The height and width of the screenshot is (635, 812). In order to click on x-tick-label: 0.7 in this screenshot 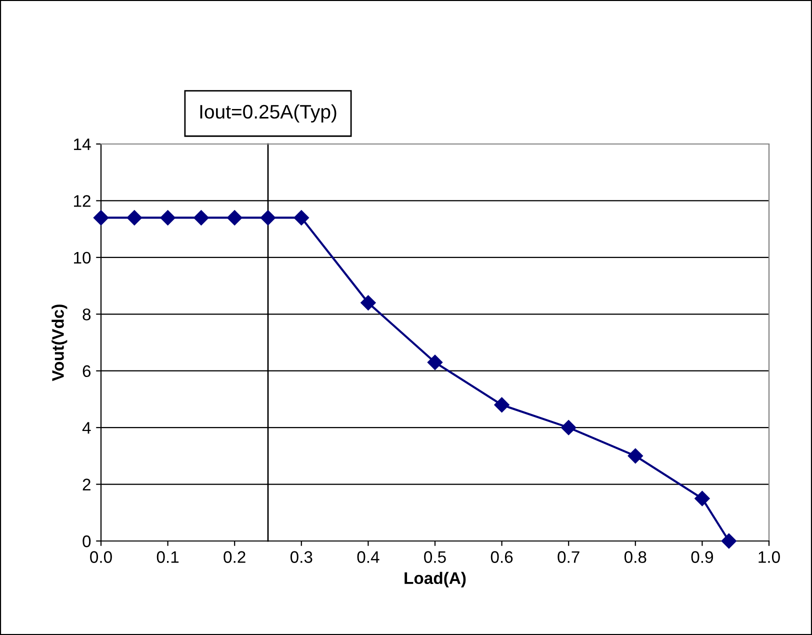, I will do `click(569, 557)`.